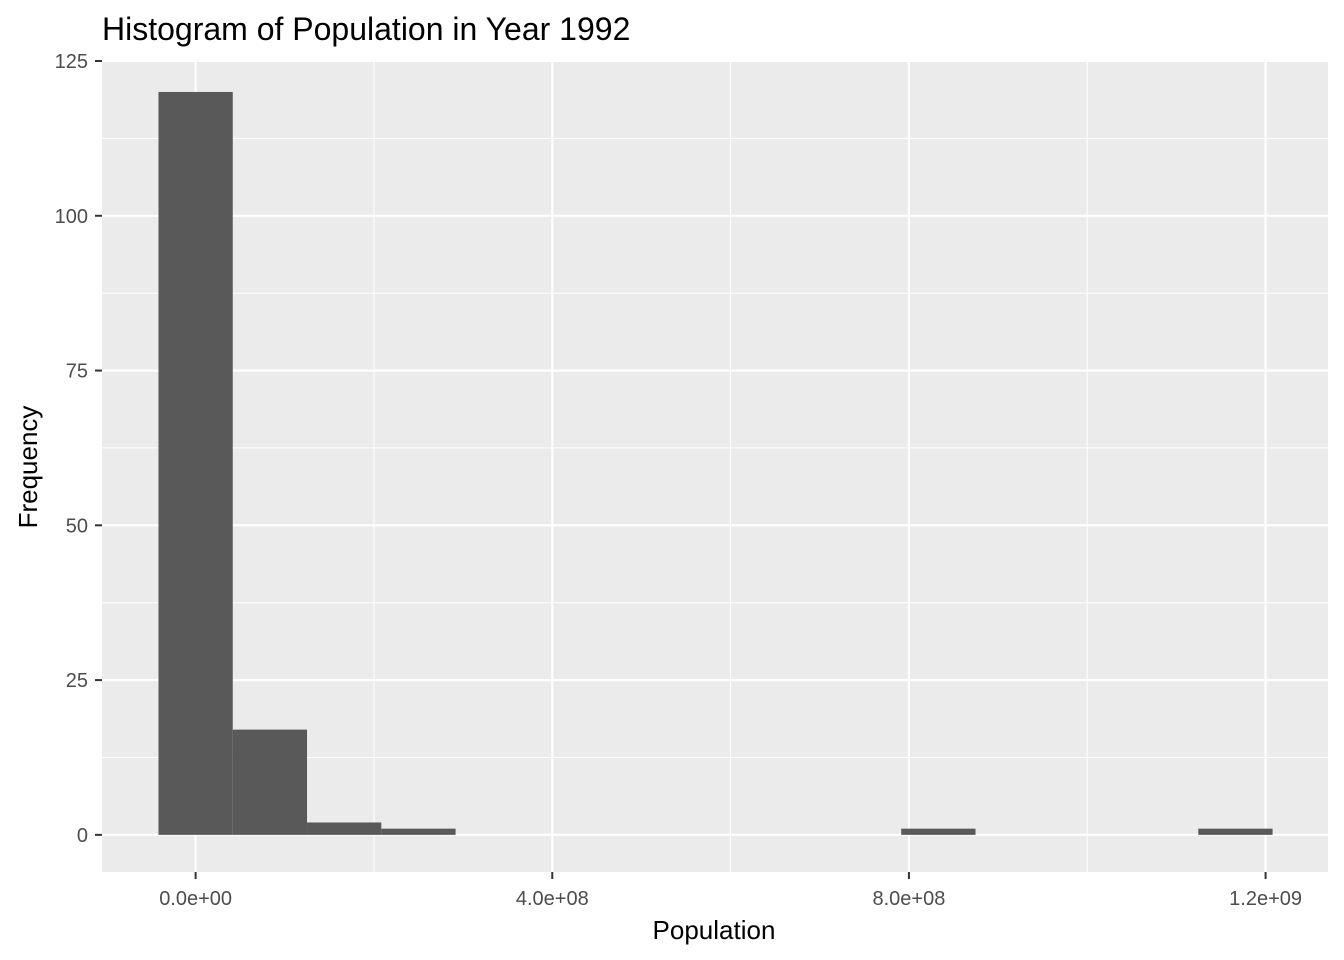 The height and width of the screenshot is (960, 1344). I want to click on chart-title: Histogram of Population in Year 1992, so click(366, 29).